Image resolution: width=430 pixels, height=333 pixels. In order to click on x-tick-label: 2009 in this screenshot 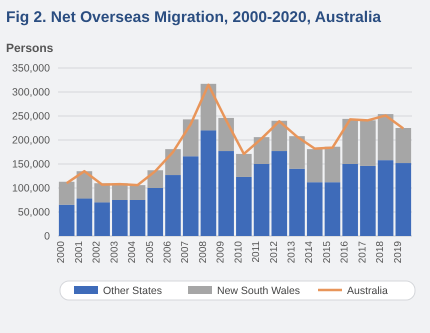, I will do `click(221, 252)`.